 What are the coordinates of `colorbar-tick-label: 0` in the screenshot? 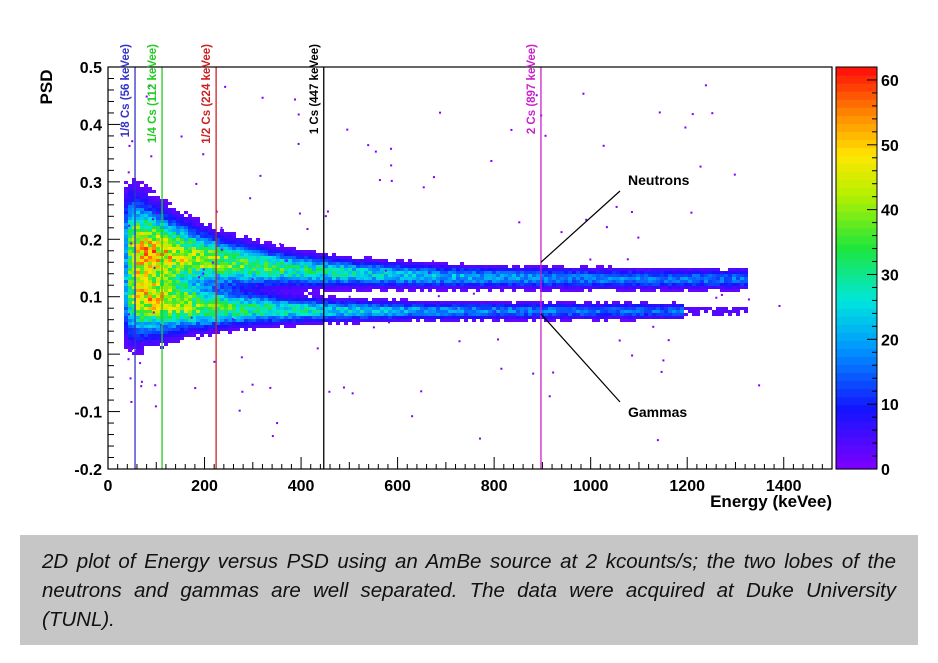 It's located at (885, 470).